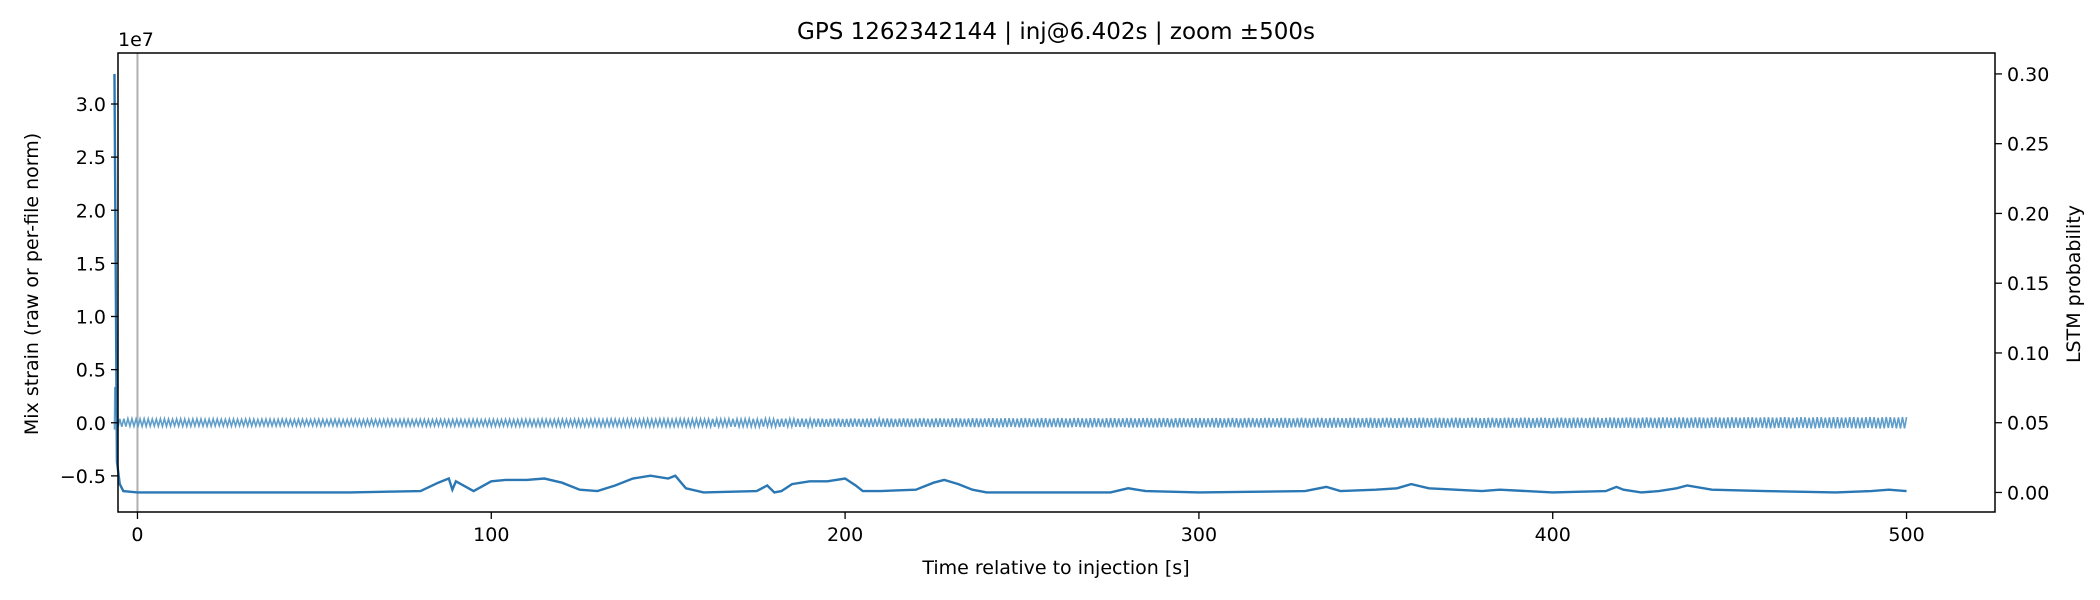 The width and height of the screenshot is (2100, 600). Describe the element at coordinates (83, 477) in the screenshot. I see `left-y-tick-label: −0.5` at that location.